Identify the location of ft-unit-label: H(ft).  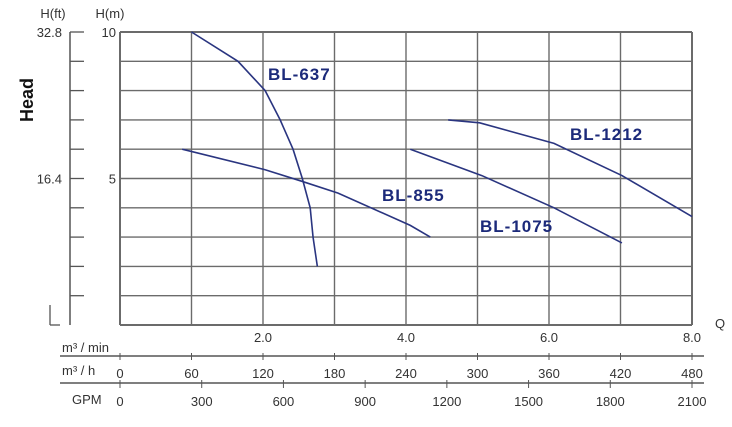
(52, 13).